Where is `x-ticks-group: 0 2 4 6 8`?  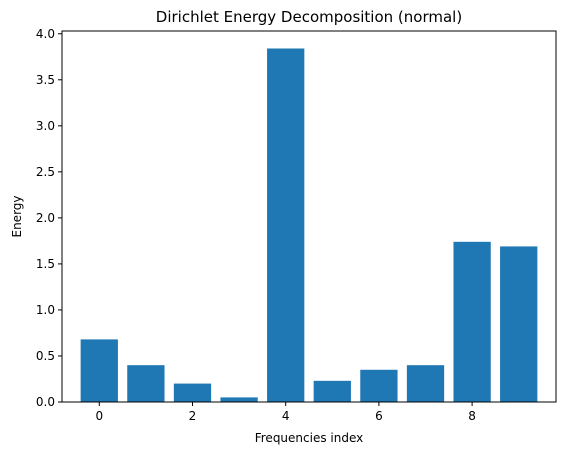
x-ticks-group: 0 2 4 6 8 is located at coordinates (285, 412).